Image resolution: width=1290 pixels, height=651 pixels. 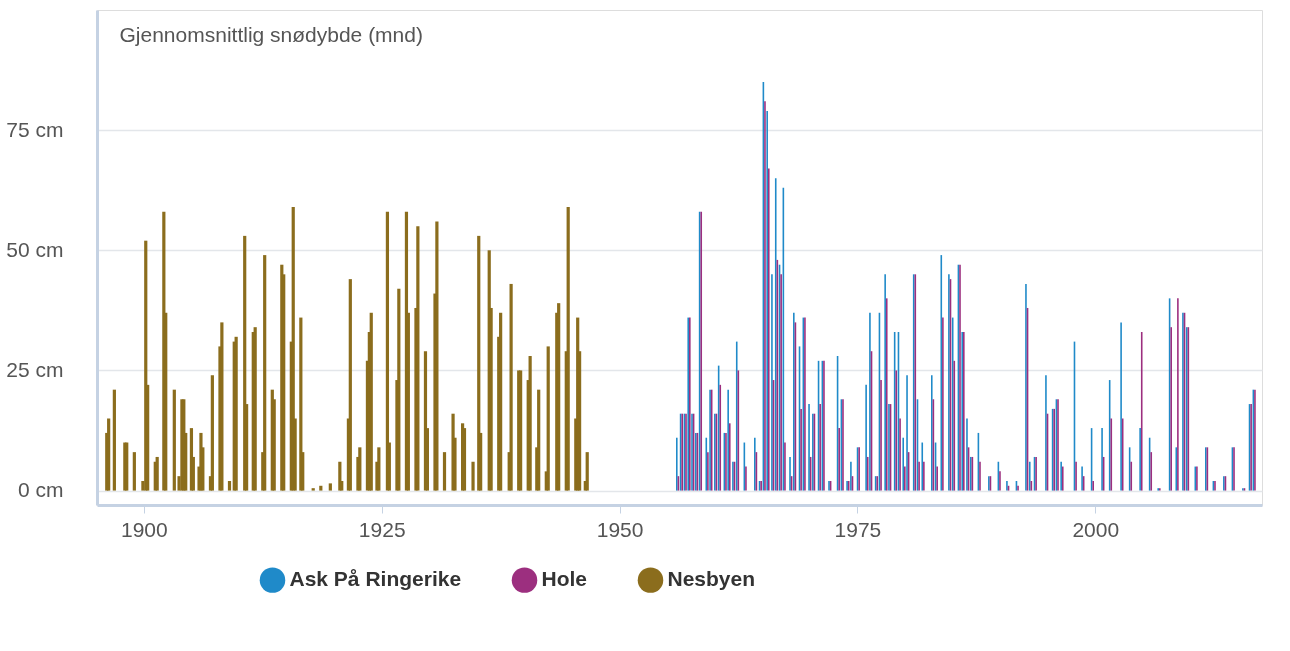 I want to click on legend-label: Nesbyen, so click(x=711, y=579).